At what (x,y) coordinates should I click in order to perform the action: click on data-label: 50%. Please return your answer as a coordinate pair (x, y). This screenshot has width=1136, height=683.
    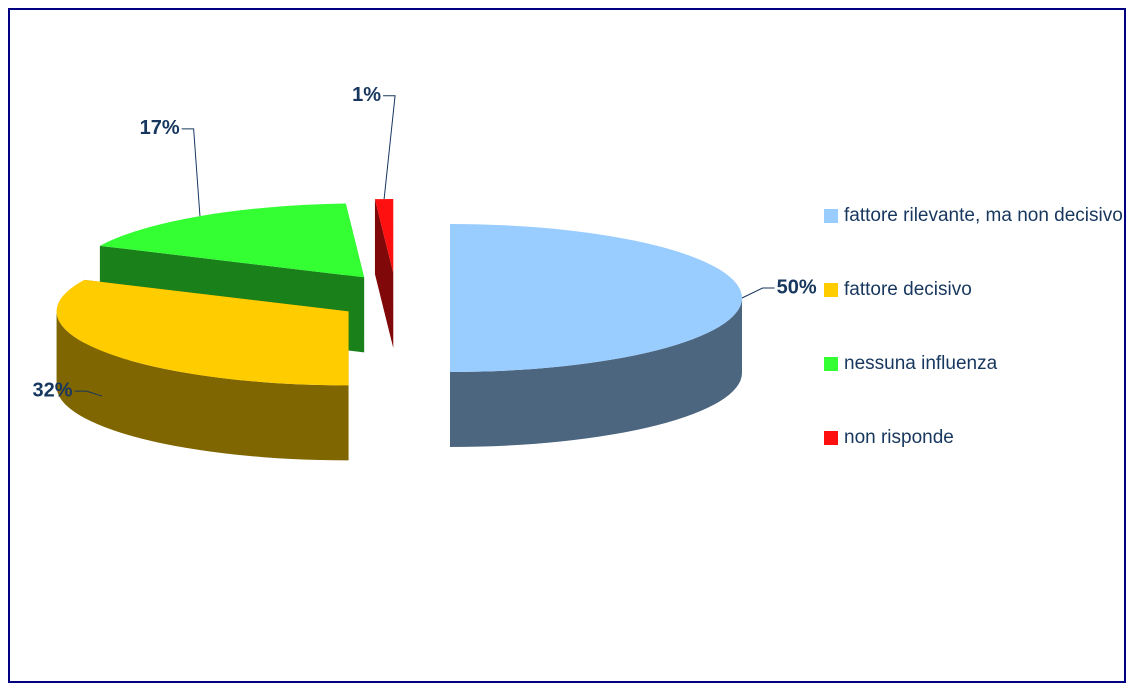
    Looking at the image, I should click on (797, 287).